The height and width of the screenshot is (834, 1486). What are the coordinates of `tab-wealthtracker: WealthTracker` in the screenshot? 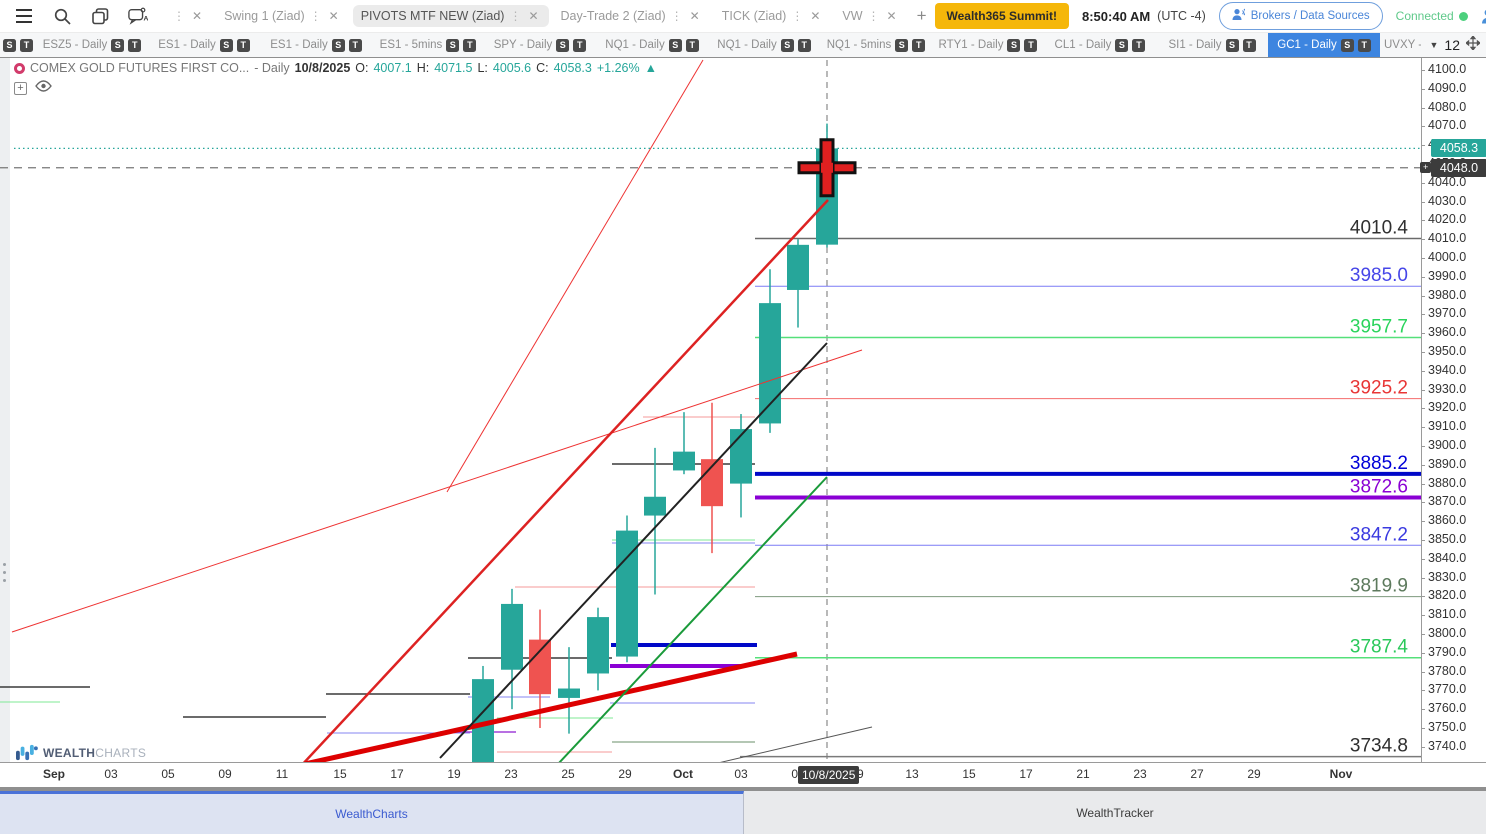 It's located at (1115, 812).